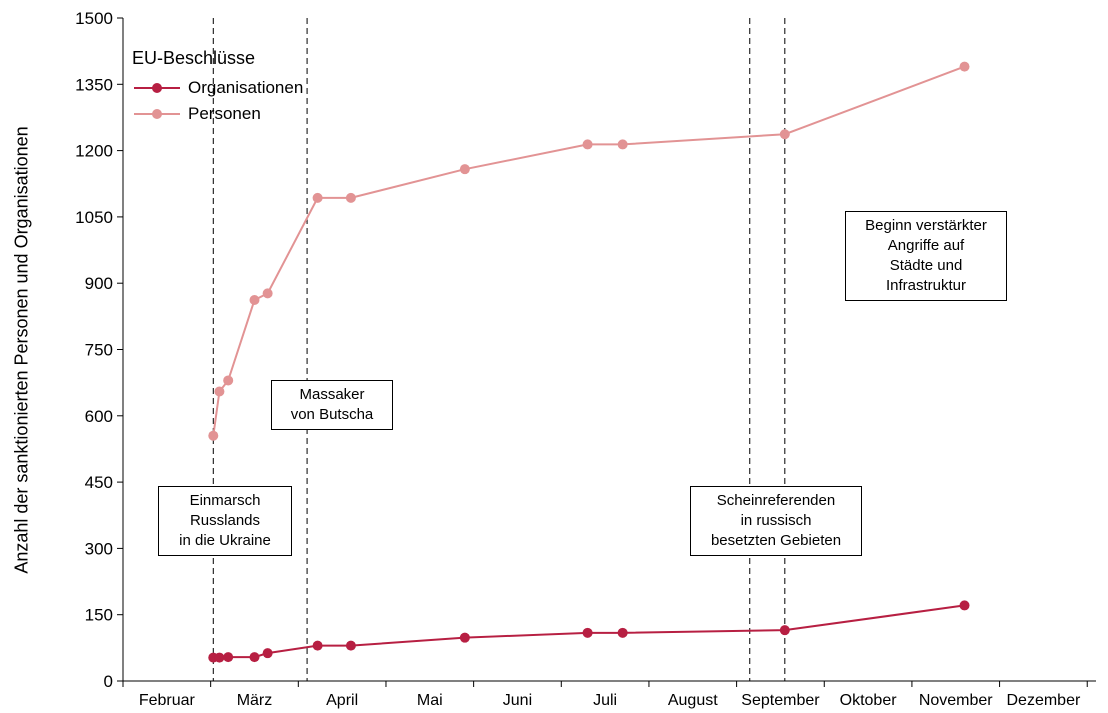 This screenshot has height=713, width=1108. I want to click on x-tick-label: September, so click(780, 700).